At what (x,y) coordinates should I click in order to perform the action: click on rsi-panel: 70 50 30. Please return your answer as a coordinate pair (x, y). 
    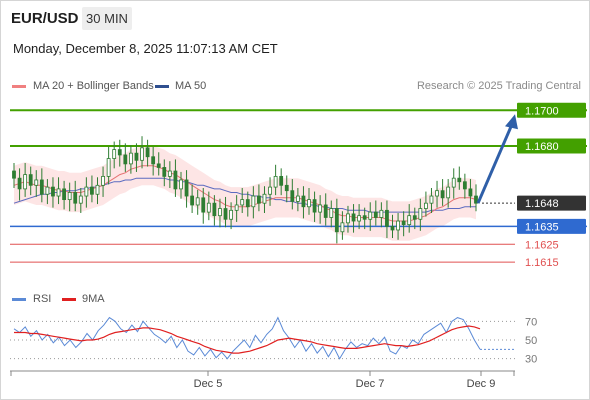
    Looking at the image, I should click on (273, 341).